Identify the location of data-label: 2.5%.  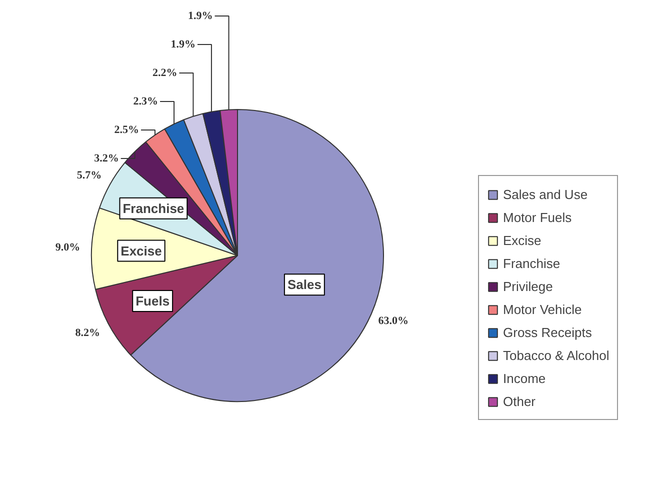
(126, 130).